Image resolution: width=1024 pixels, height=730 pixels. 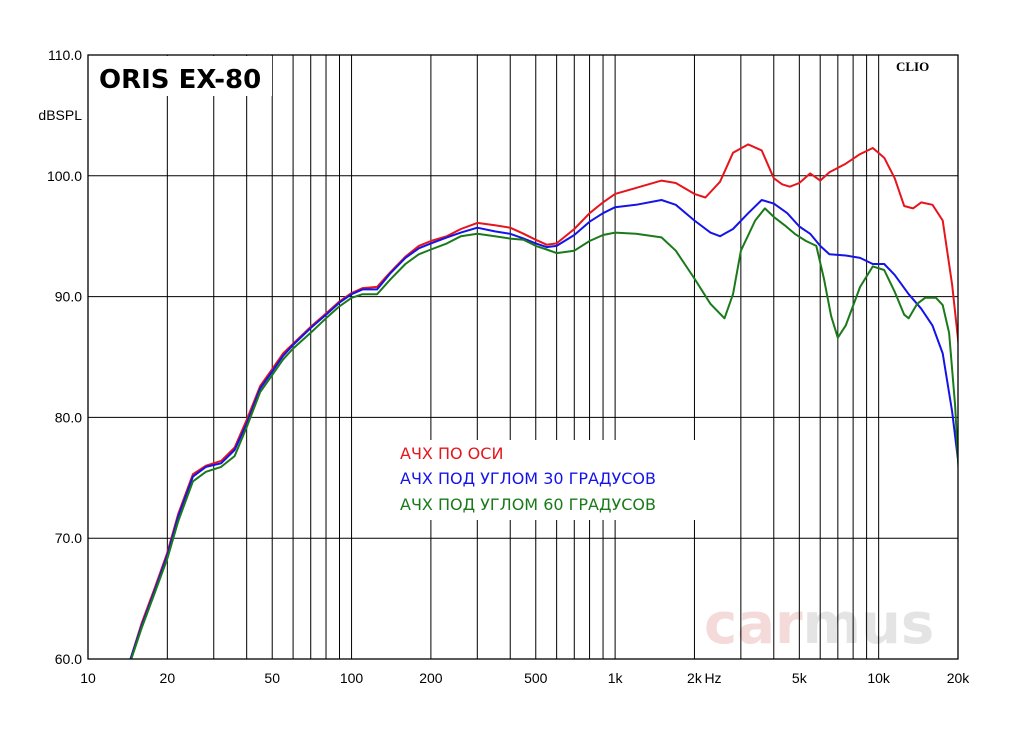 What do you see at coordinates (800, 678) in the screenshot?
I see `x-tick-label: 5k` at bounding box center [800, 678].